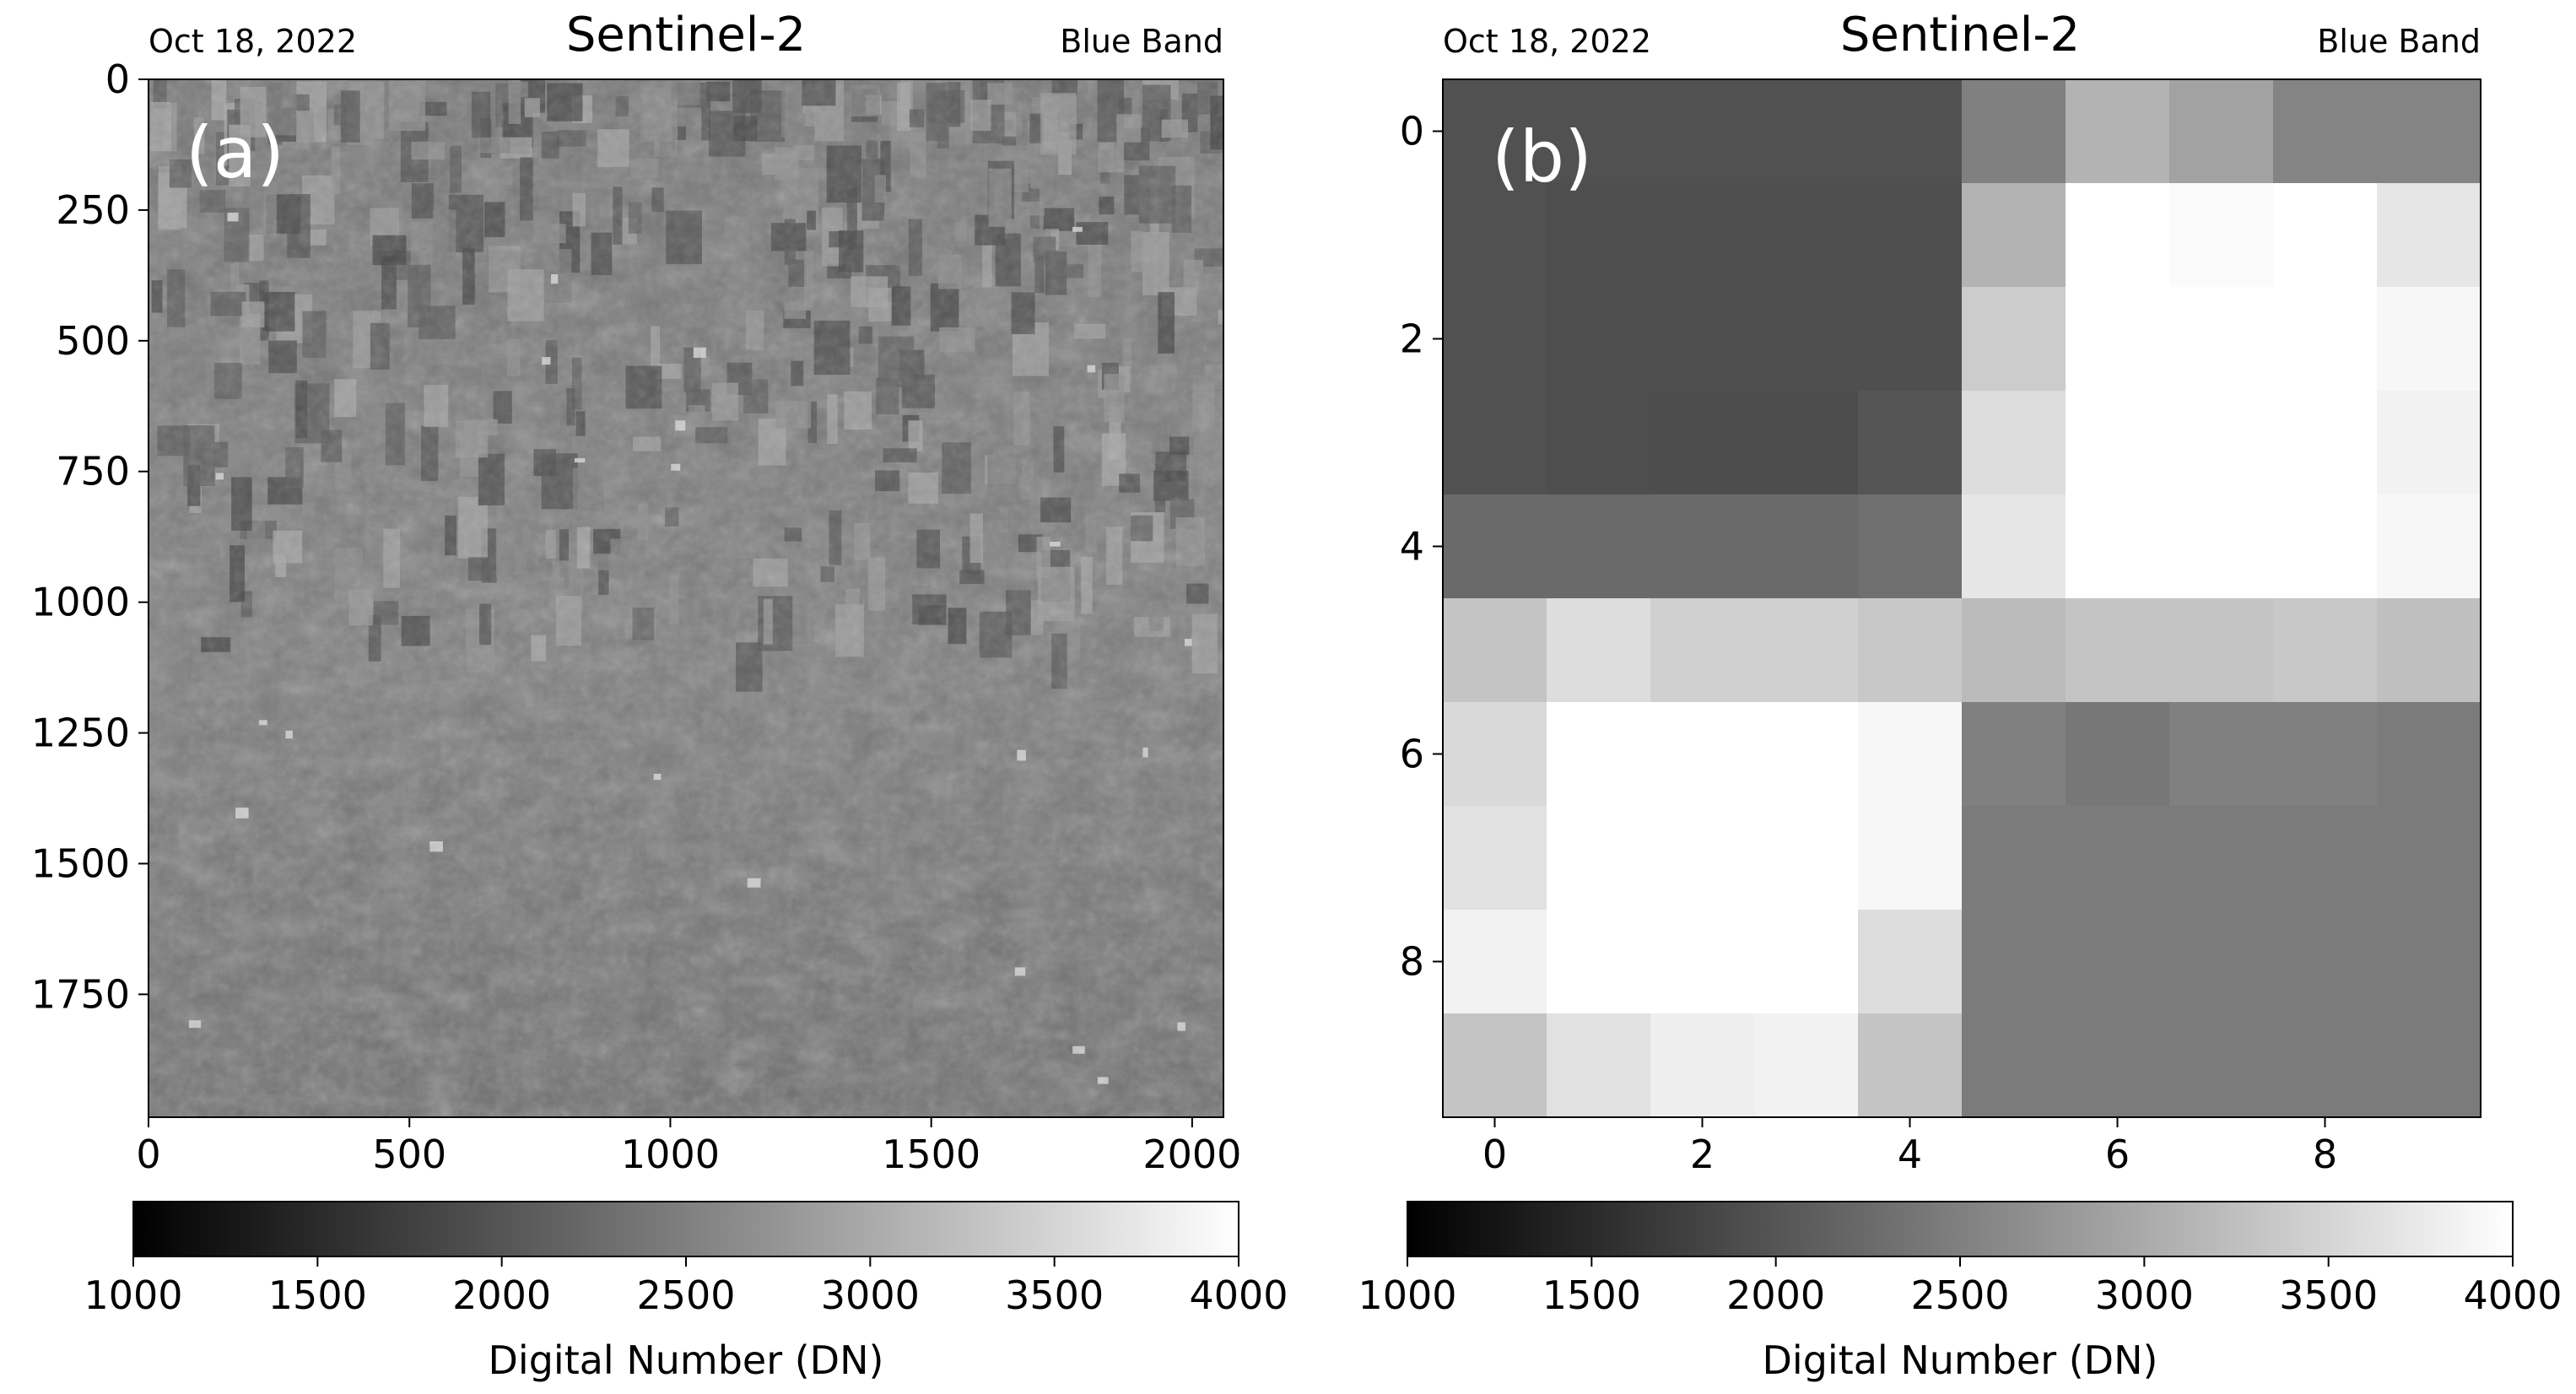  What do you see at coordinates (1141, 41) in the screenshot?
I see `panel-a-band: Blue Band` at bounding box center [1141, 41].